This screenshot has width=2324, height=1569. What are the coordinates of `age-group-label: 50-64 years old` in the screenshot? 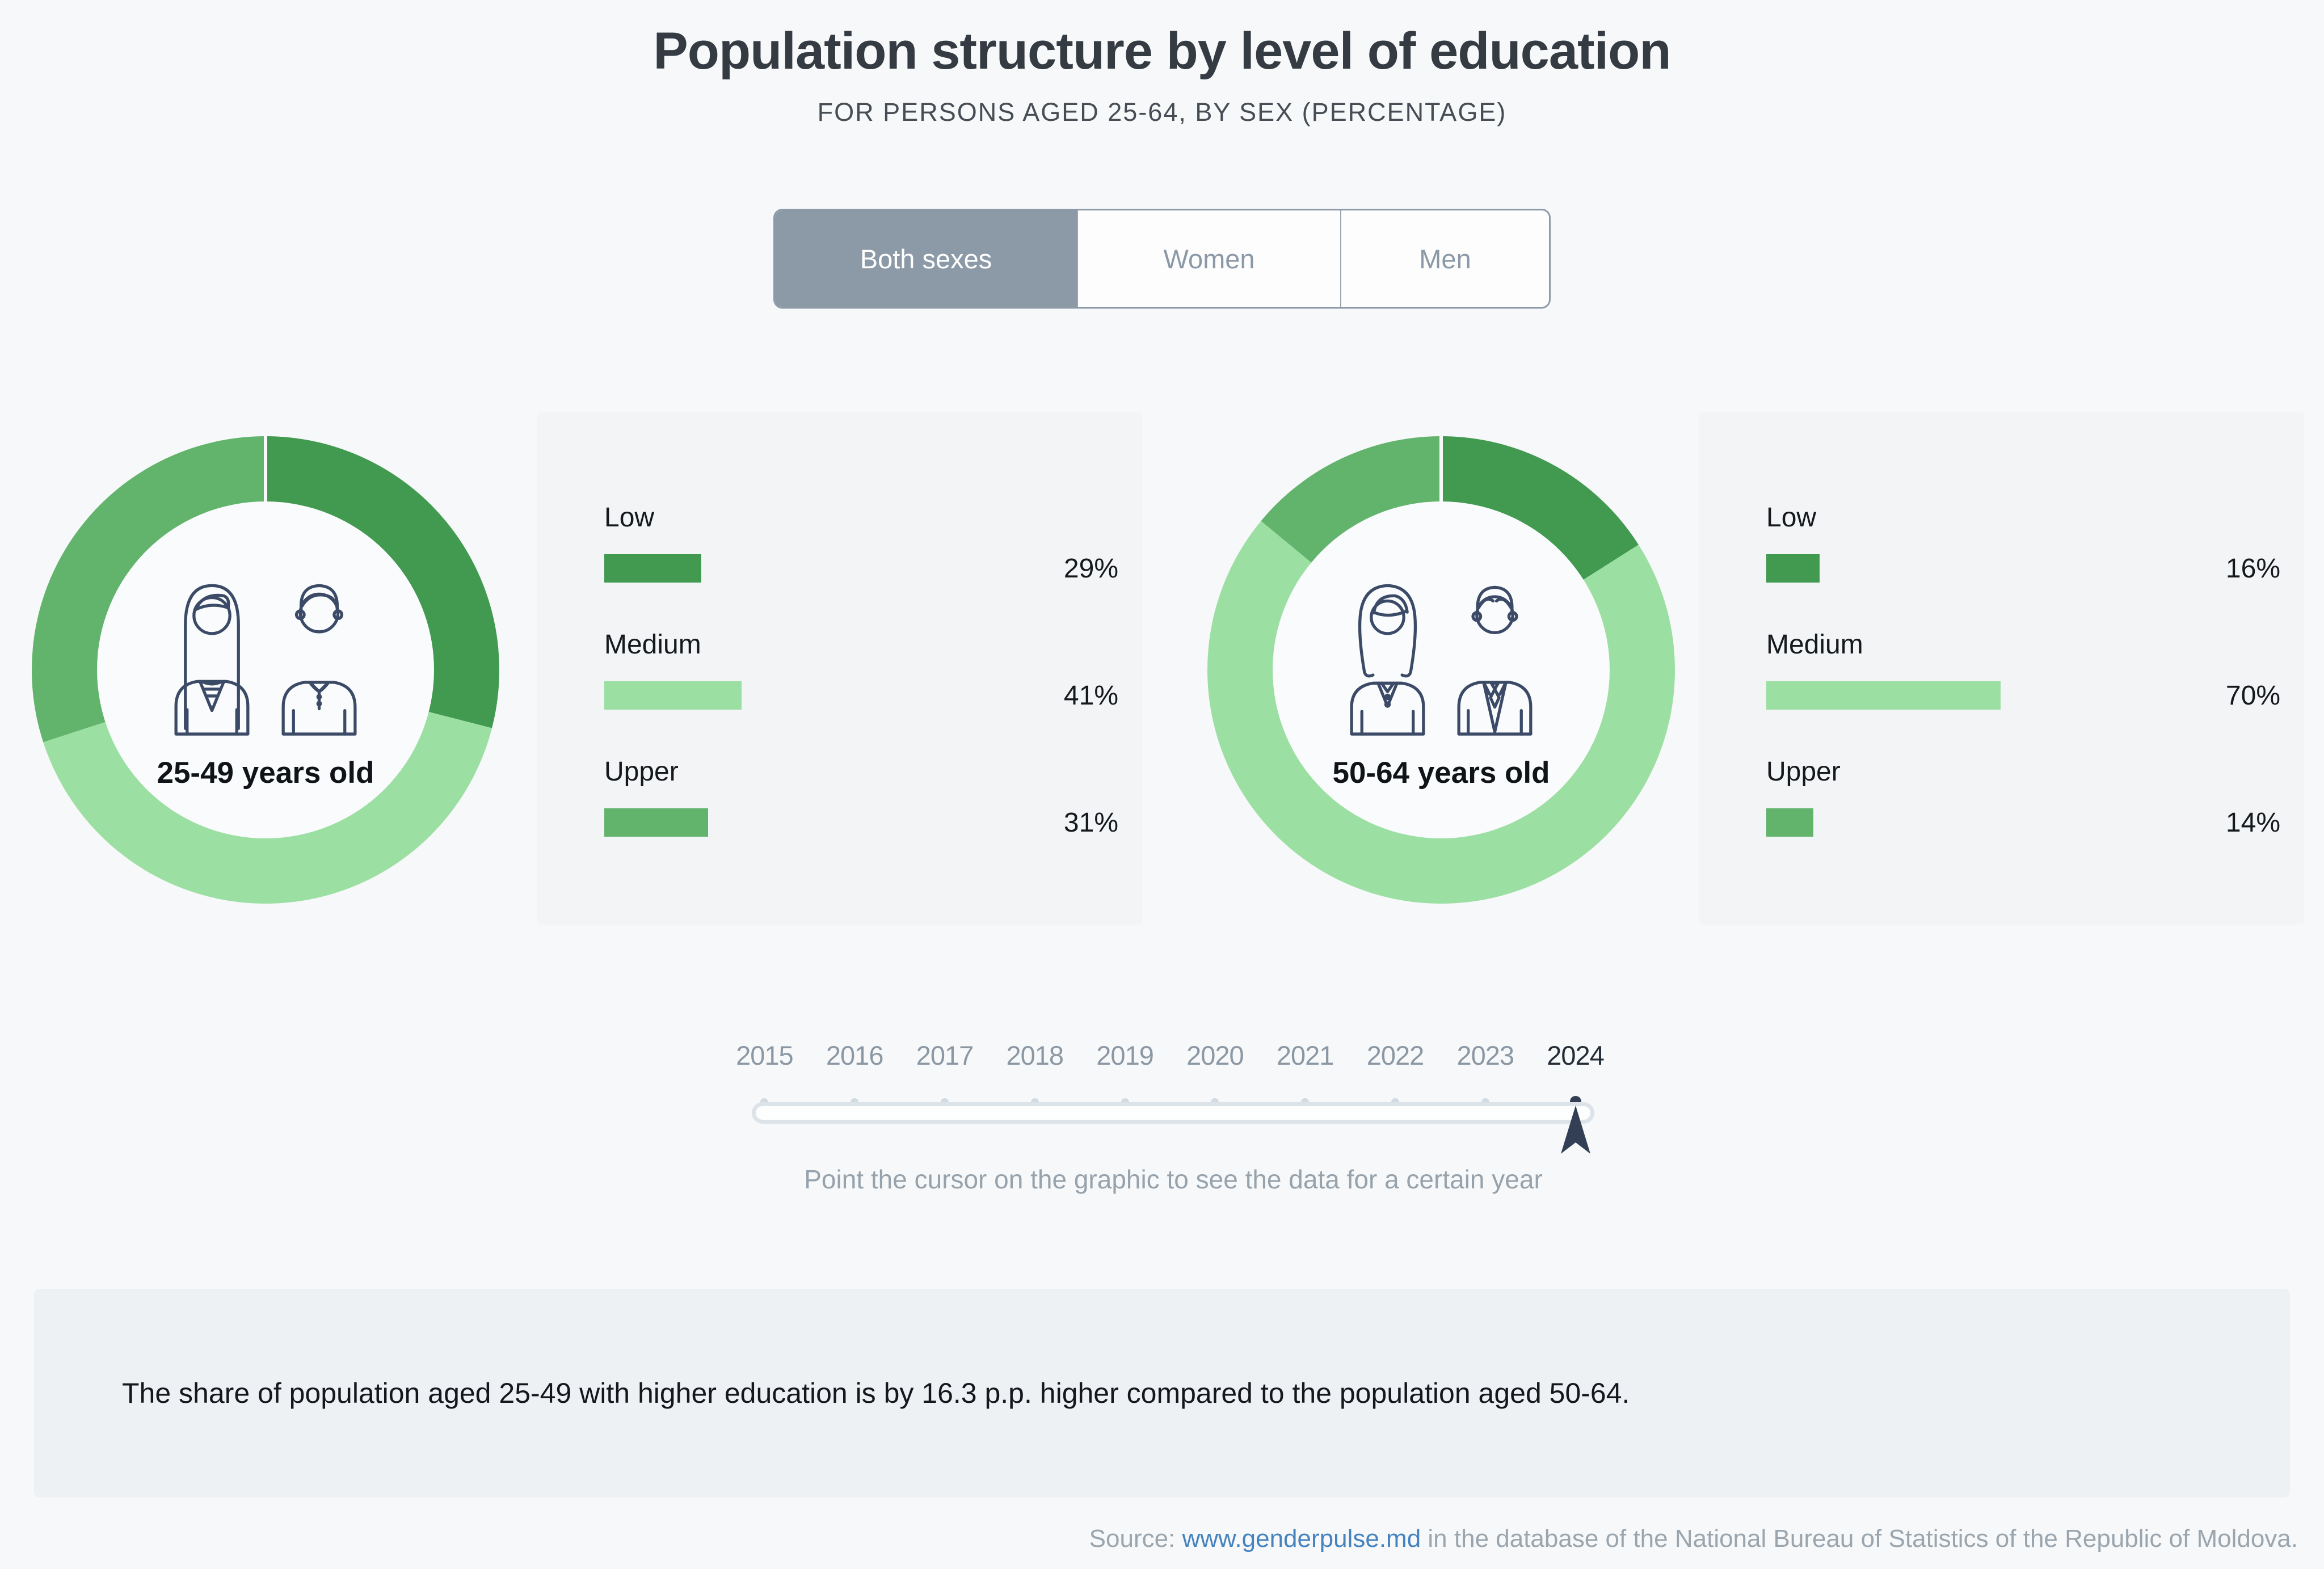 It's located at (1441, 773).